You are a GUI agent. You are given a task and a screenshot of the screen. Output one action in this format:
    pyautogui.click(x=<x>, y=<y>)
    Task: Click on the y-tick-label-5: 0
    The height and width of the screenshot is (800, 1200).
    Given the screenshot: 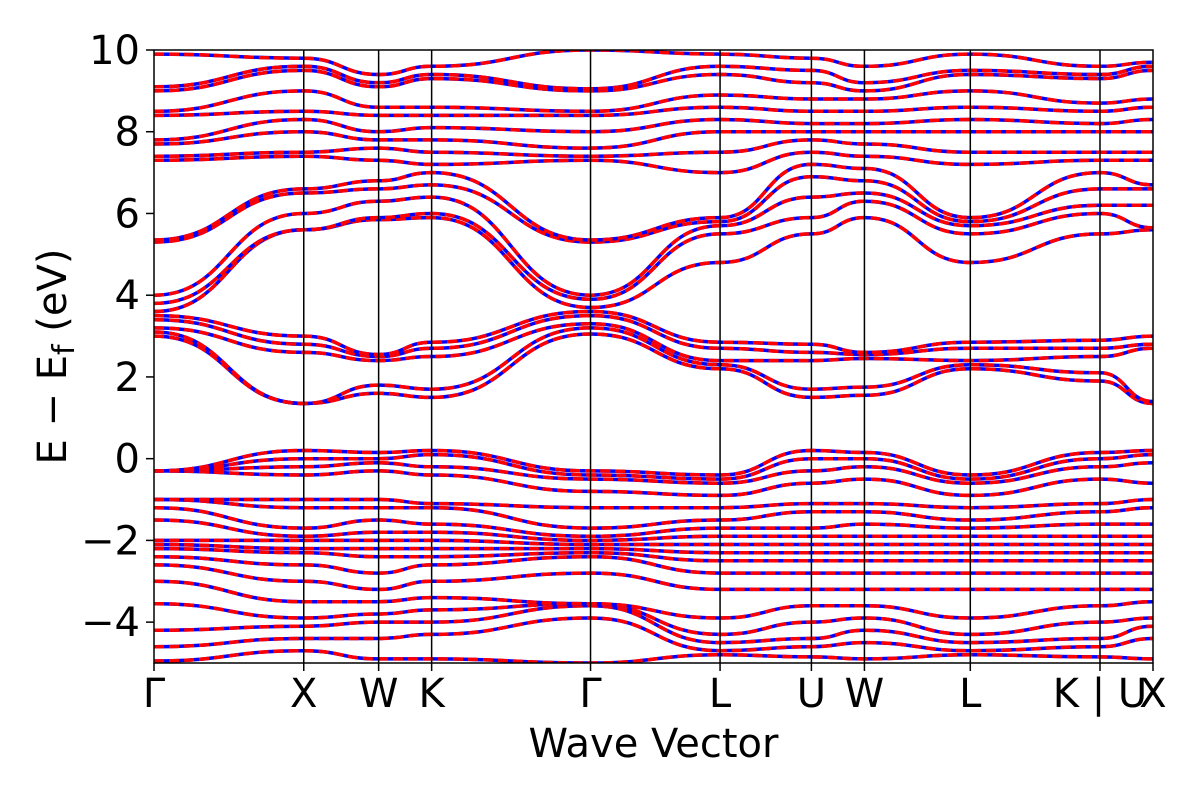 What is the action you would take?
    pyautogui.click(x=127, y=460)
    